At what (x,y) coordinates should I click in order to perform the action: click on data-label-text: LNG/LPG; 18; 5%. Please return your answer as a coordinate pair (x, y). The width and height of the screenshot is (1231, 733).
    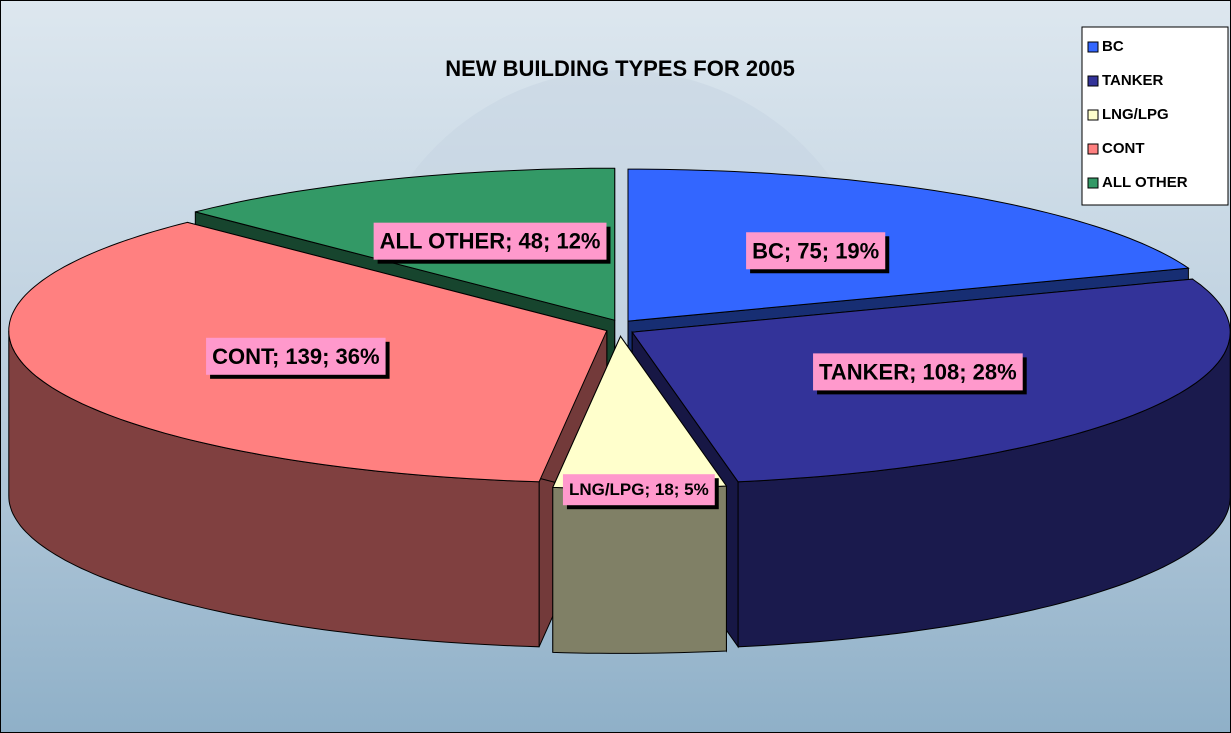
    Looking at the image, I should click on (639, 489).